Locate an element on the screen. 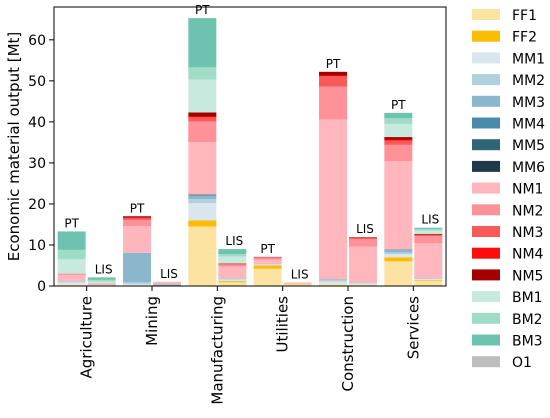 Image resolution: width=550 pixels, height=418 pixels. legend-label-mm5: MM5 is located at coordinates (528, 146).